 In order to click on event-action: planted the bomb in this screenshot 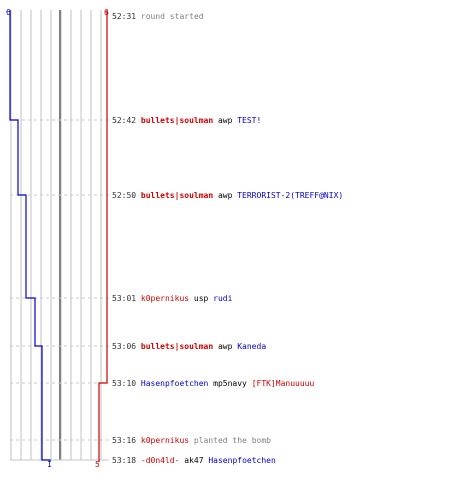, I will do `click(232, 440)`.